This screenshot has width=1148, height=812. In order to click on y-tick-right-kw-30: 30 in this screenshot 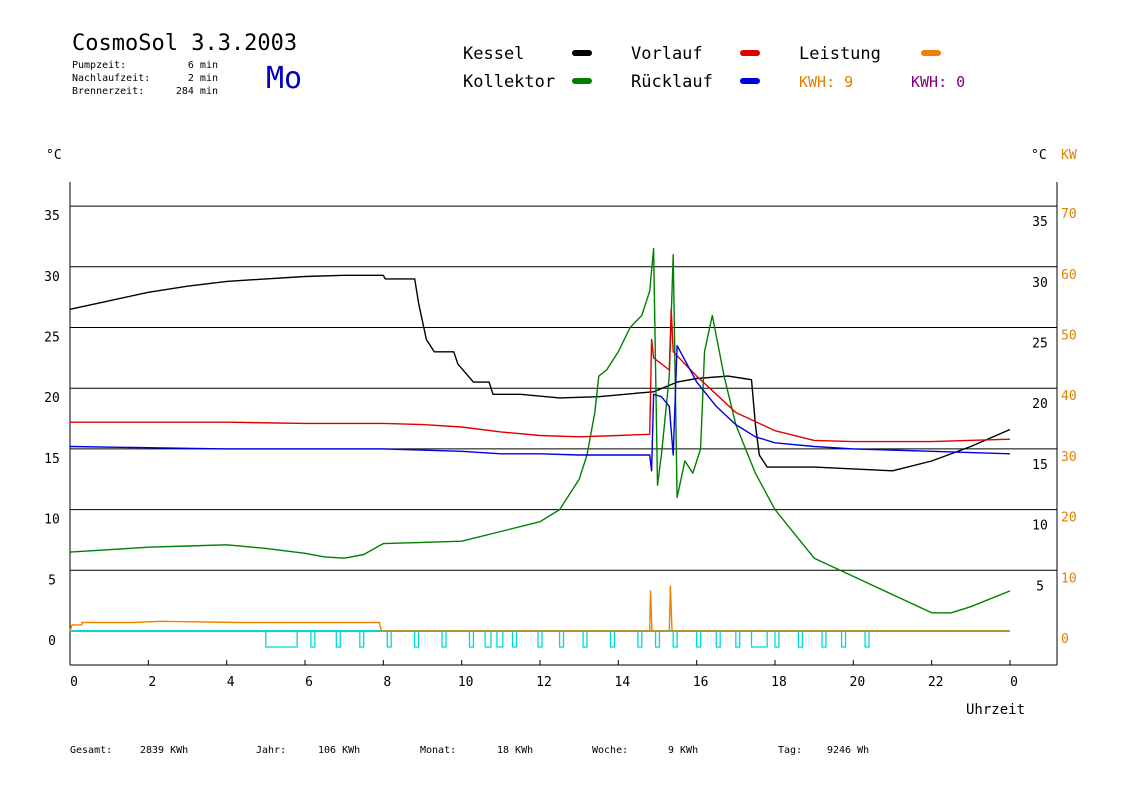, I will do `click(1069, 457)`.